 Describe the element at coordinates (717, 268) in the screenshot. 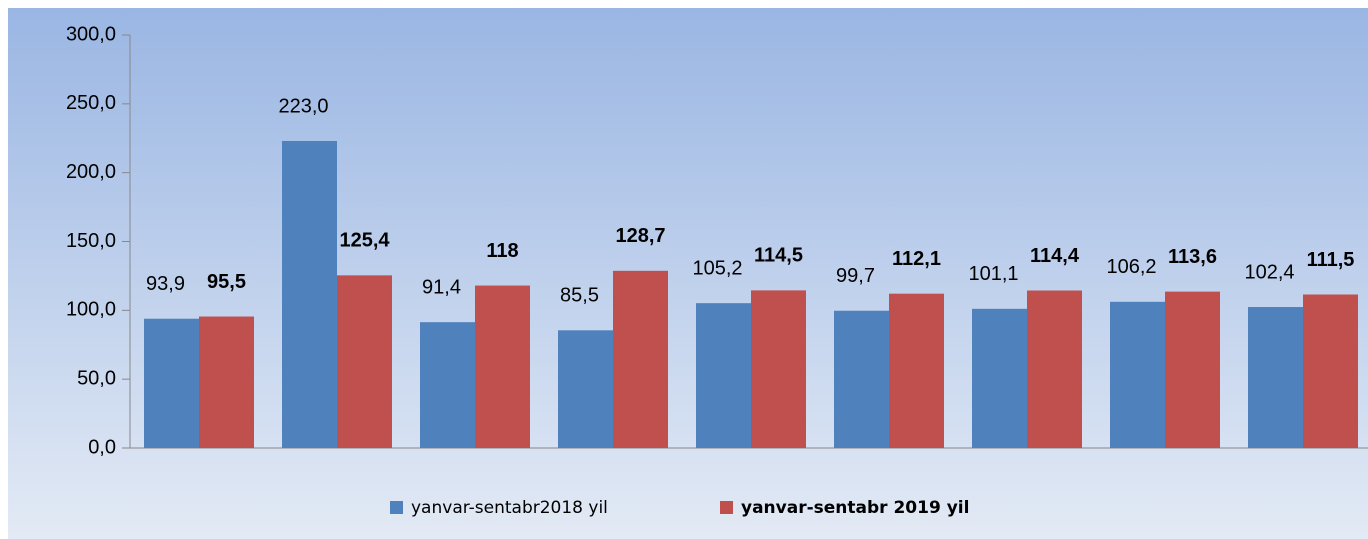

I see `data-label: 105,2` at that location.